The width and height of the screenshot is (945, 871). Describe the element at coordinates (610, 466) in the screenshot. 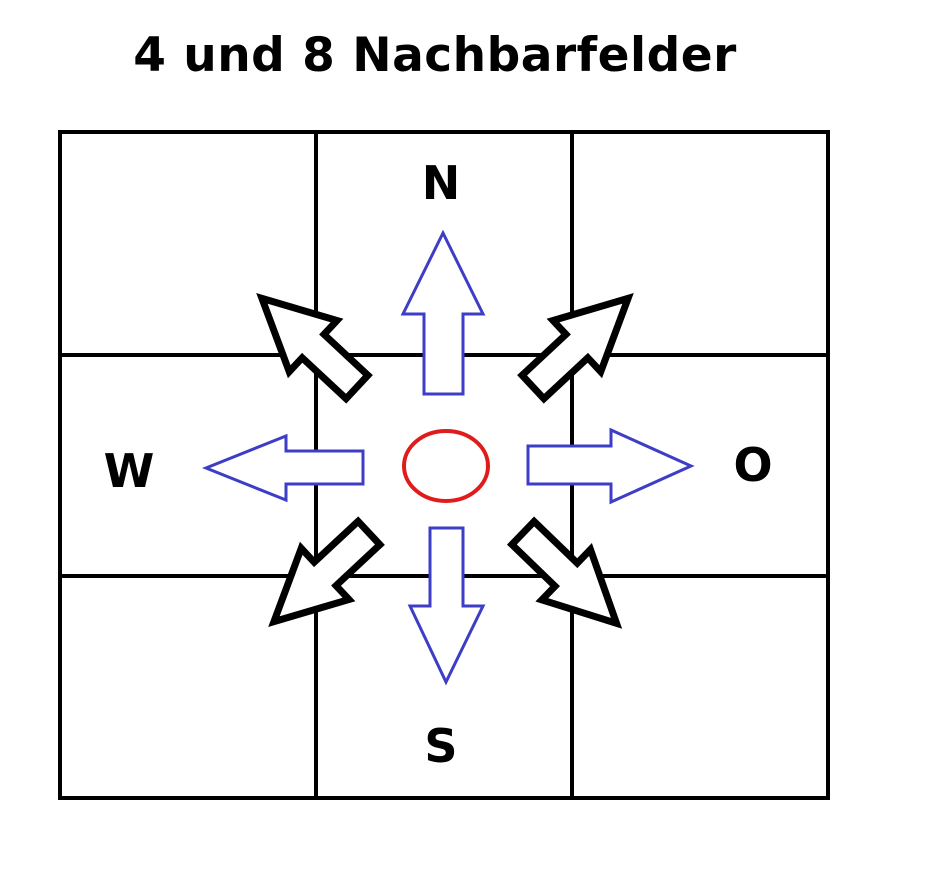

I see `east-arrow-icon` at that location.